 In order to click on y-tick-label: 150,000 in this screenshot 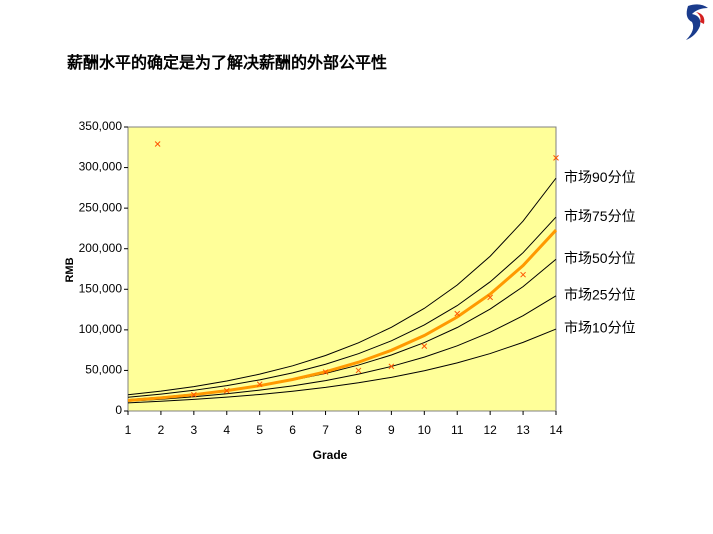, I will do `click(101, 288)`.